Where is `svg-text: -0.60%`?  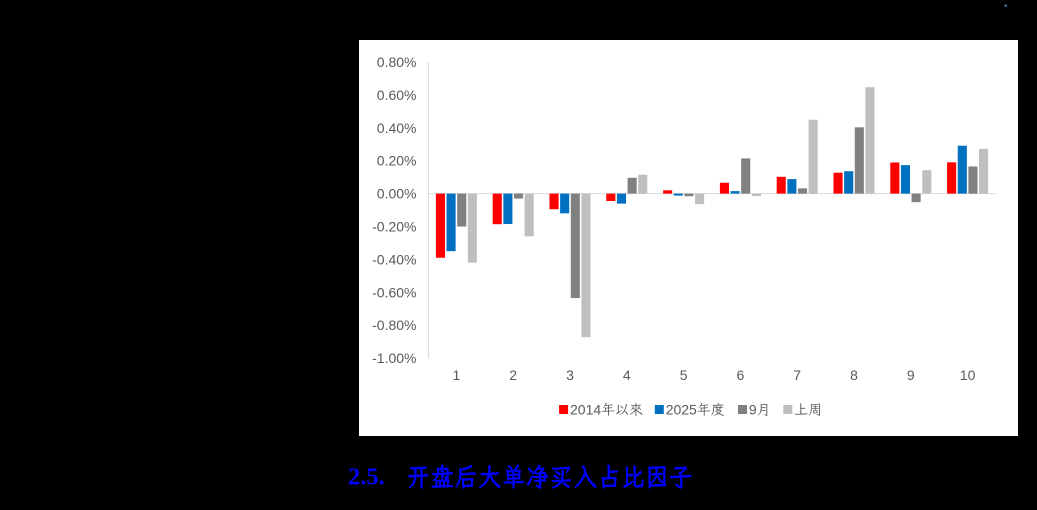 svg-text: -0.60% is located at coordinates (394, 292).